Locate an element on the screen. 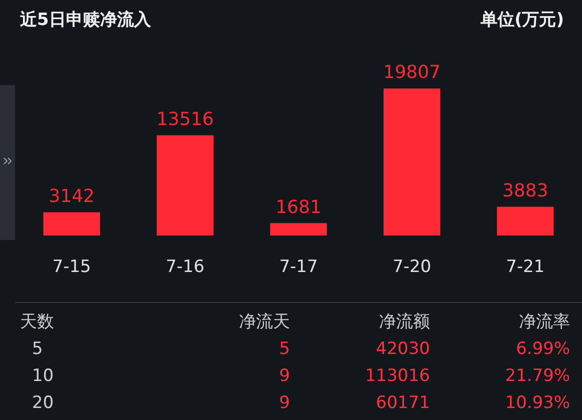 Image resolution: width=582 pixels, height=420 pixels. chart-subtitle: 单位(万元) is located at coordinates (522, 20).